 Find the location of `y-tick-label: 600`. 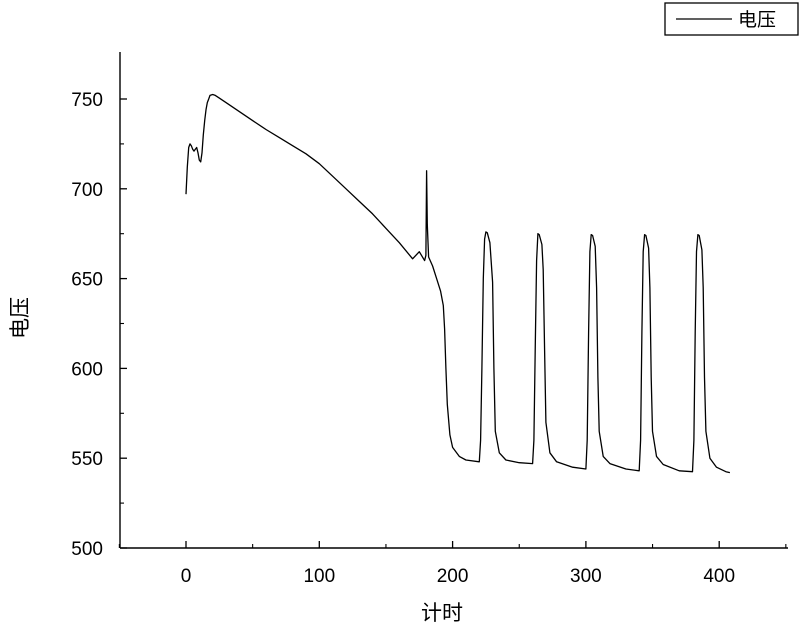

y-tick-label: 600 is located at coordinates (87, 369).